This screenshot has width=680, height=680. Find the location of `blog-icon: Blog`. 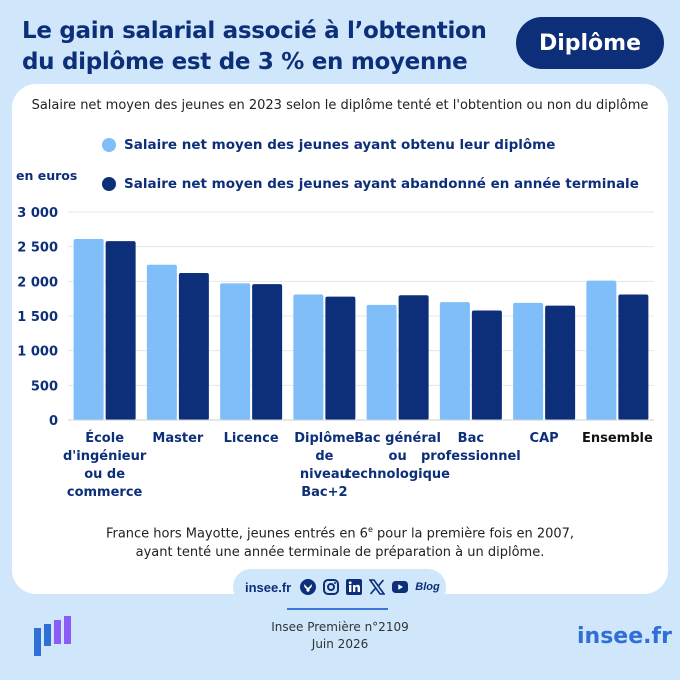

blog-icon: Blog is located at coordinates (427, 587).